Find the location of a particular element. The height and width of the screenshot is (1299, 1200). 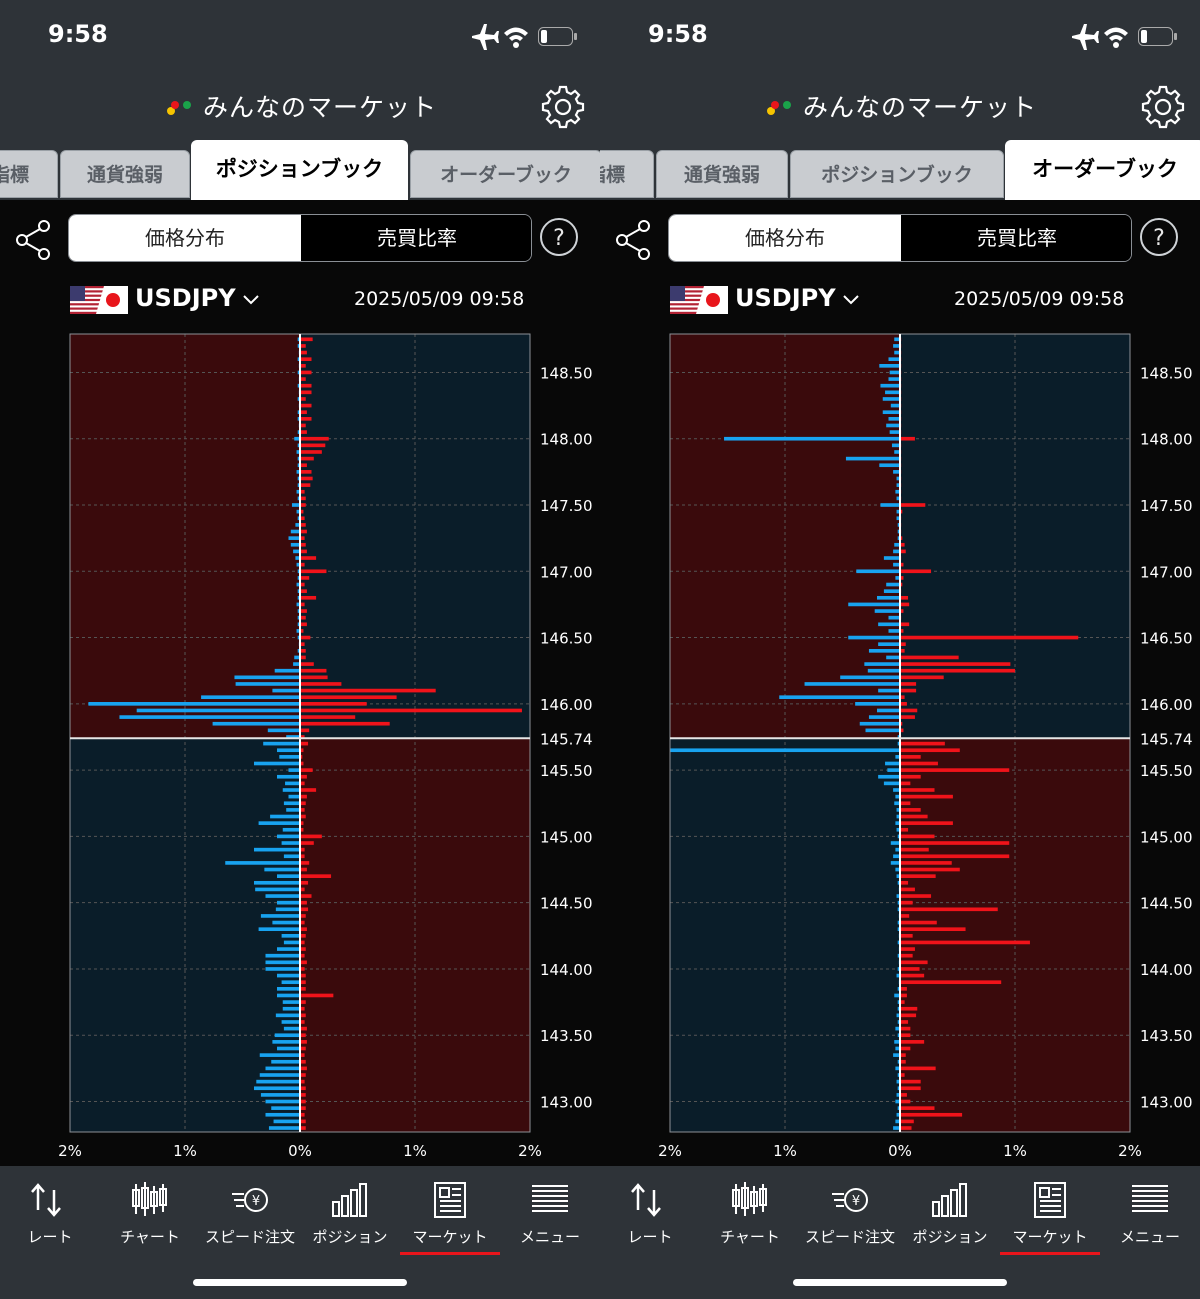

us-jp-flag-icon is located at coordinates (699, 300).